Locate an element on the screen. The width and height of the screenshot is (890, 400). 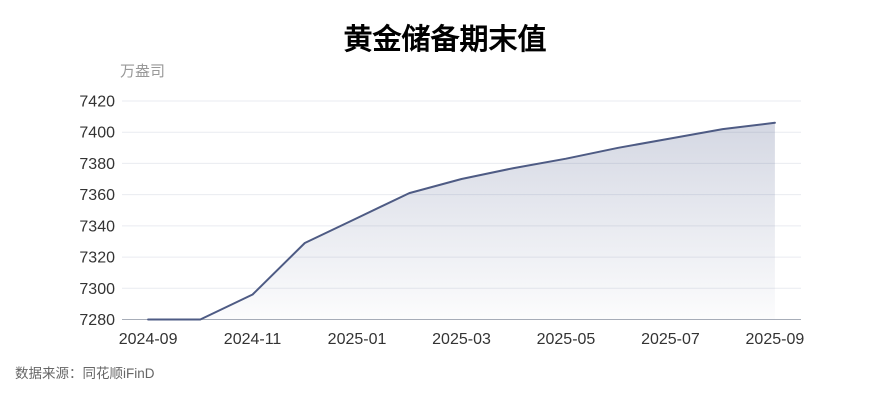
x-axis-tick-label: 2025-09 is located at coordinates (775, 339).